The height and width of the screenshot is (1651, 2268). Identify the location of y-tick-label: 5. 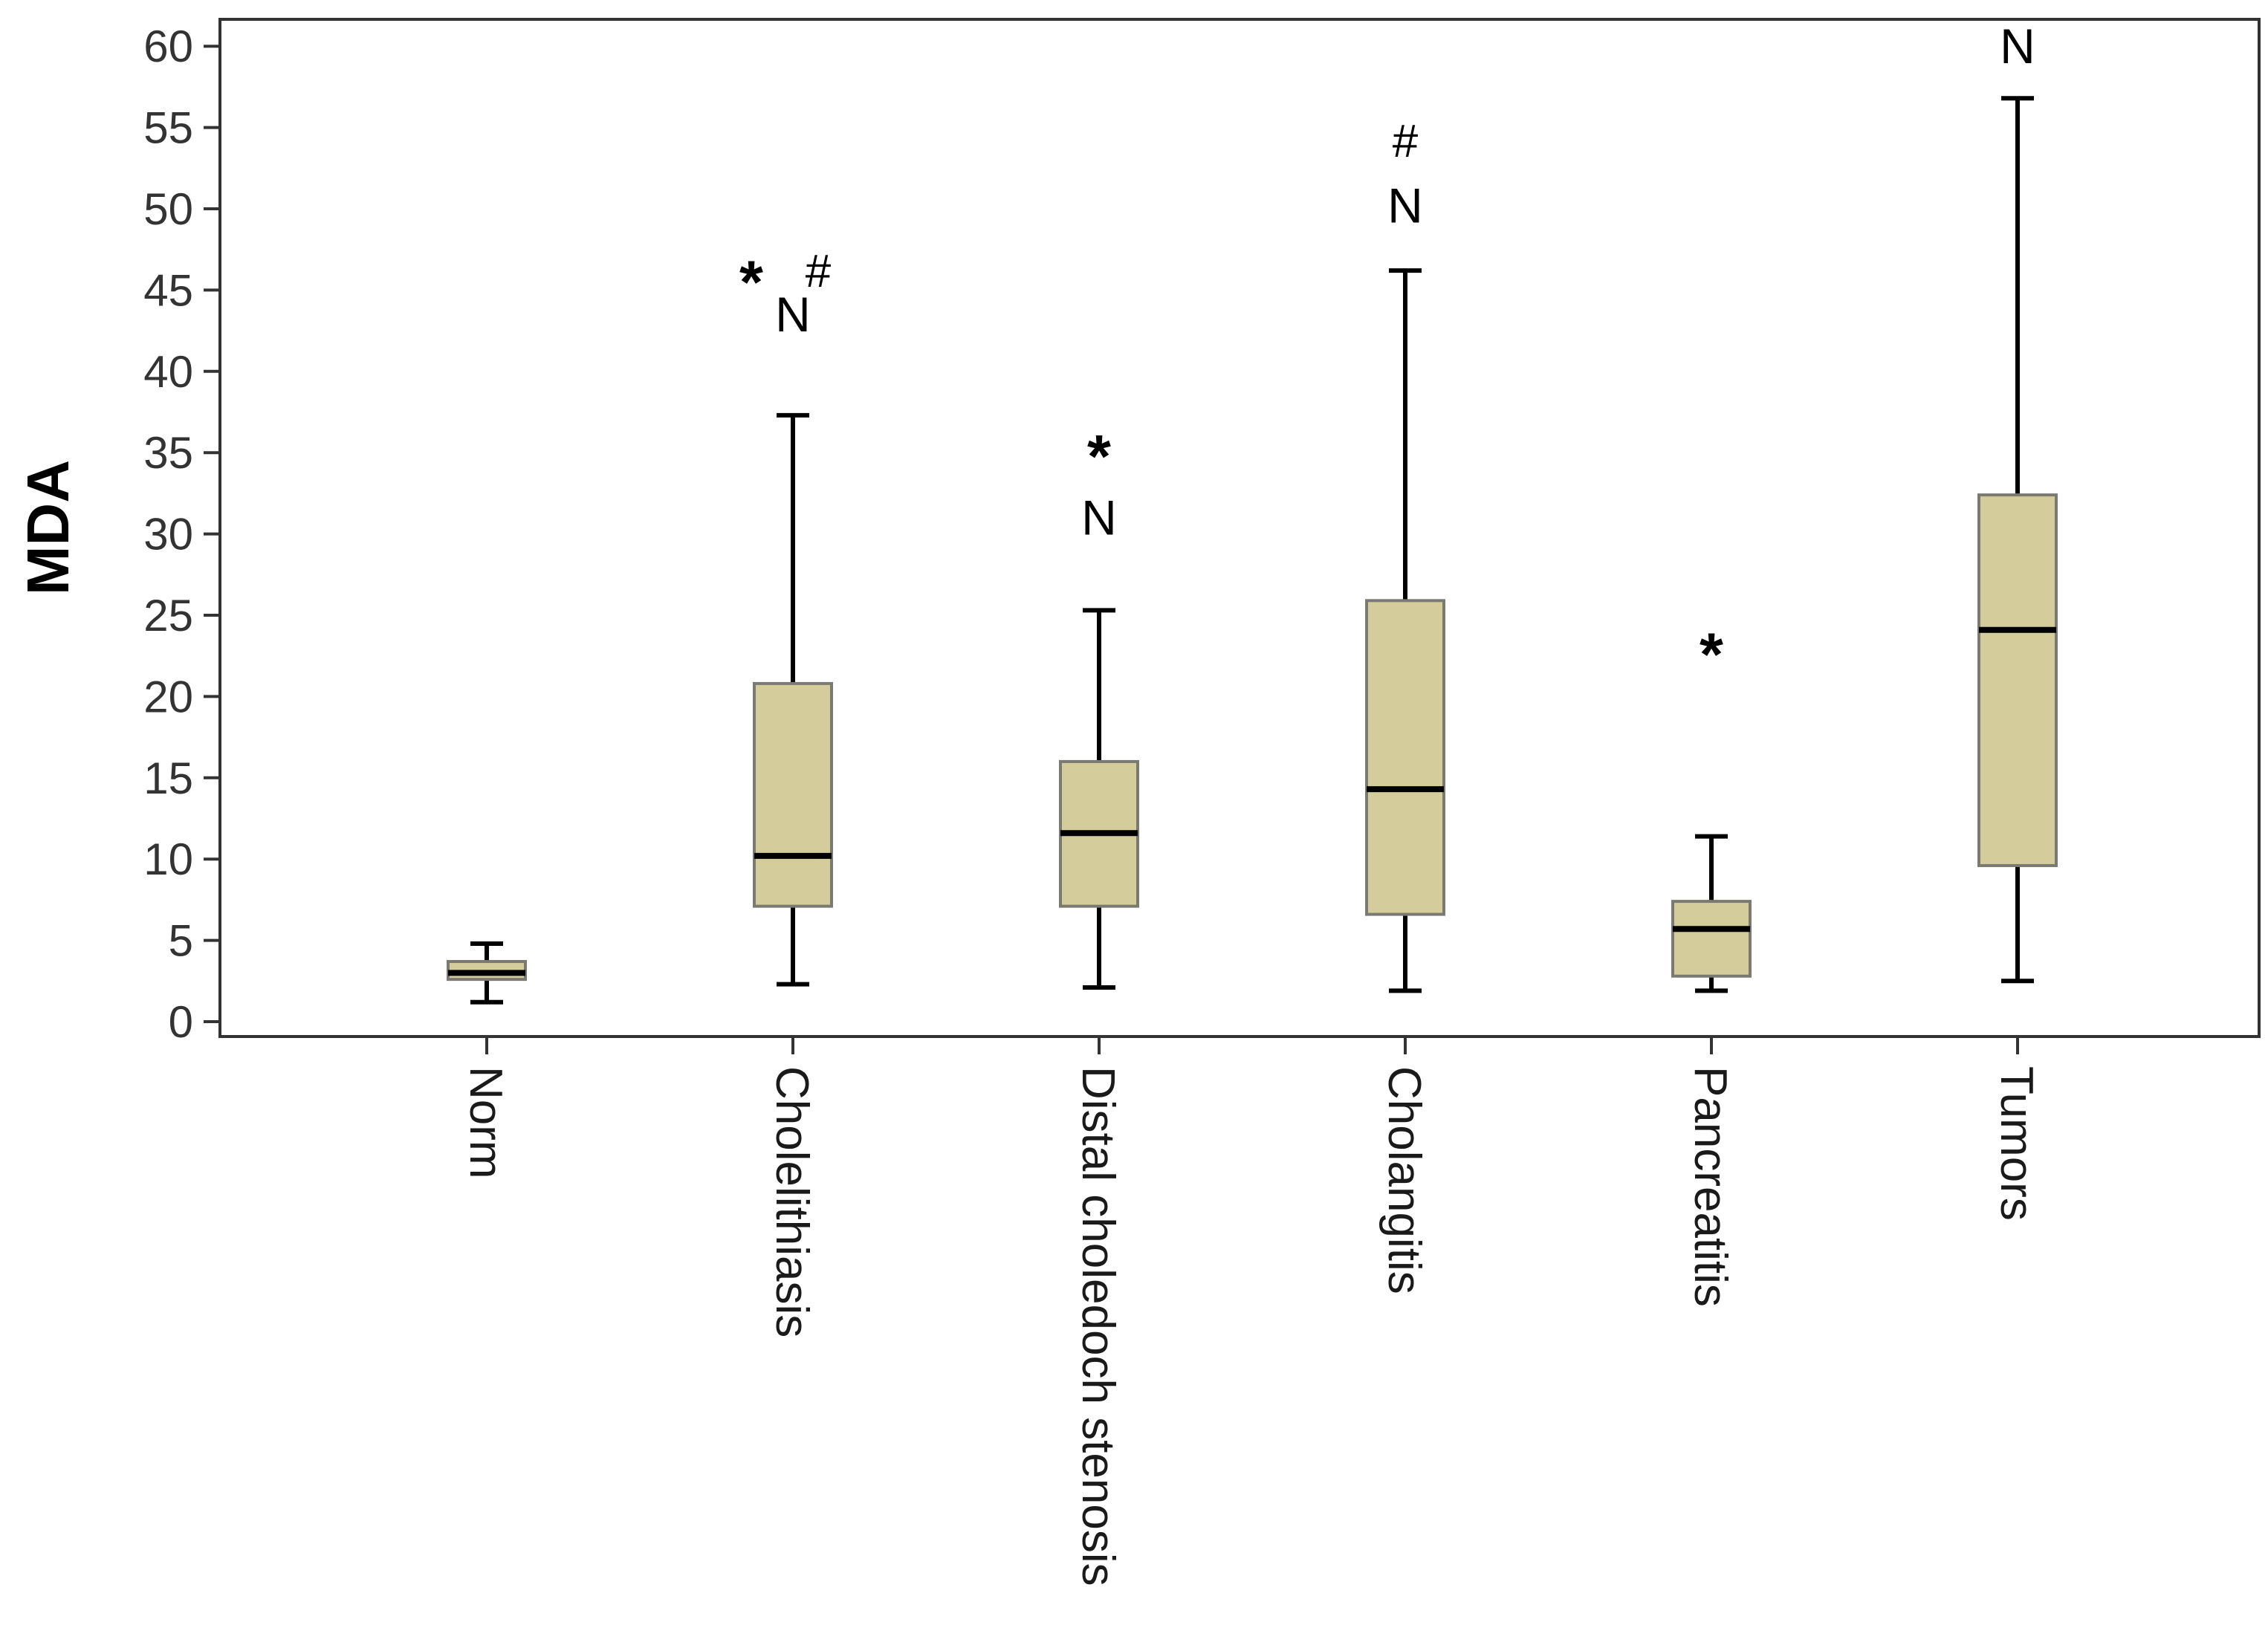
(181, 941).